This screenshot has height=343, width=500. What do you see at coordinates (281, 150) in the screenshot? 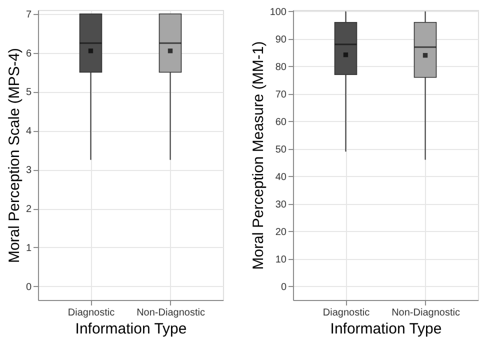
I see `y-tick-label: 50` at bounding box center [281, 150].